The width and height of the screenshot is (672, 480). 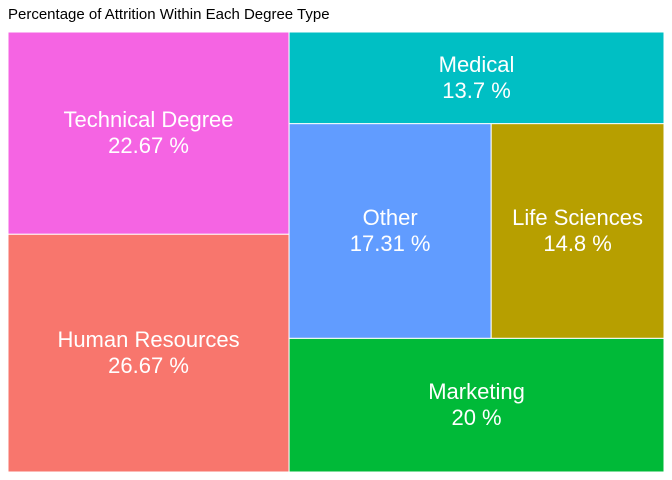 I want to click on tile-name-label: Technical Degree, so click(x=149, y=119).